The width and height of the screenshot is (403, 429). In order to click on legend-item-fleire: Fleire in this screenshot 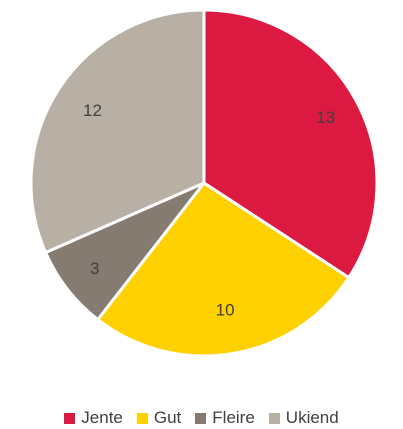, I will do `click(225, 418)`.